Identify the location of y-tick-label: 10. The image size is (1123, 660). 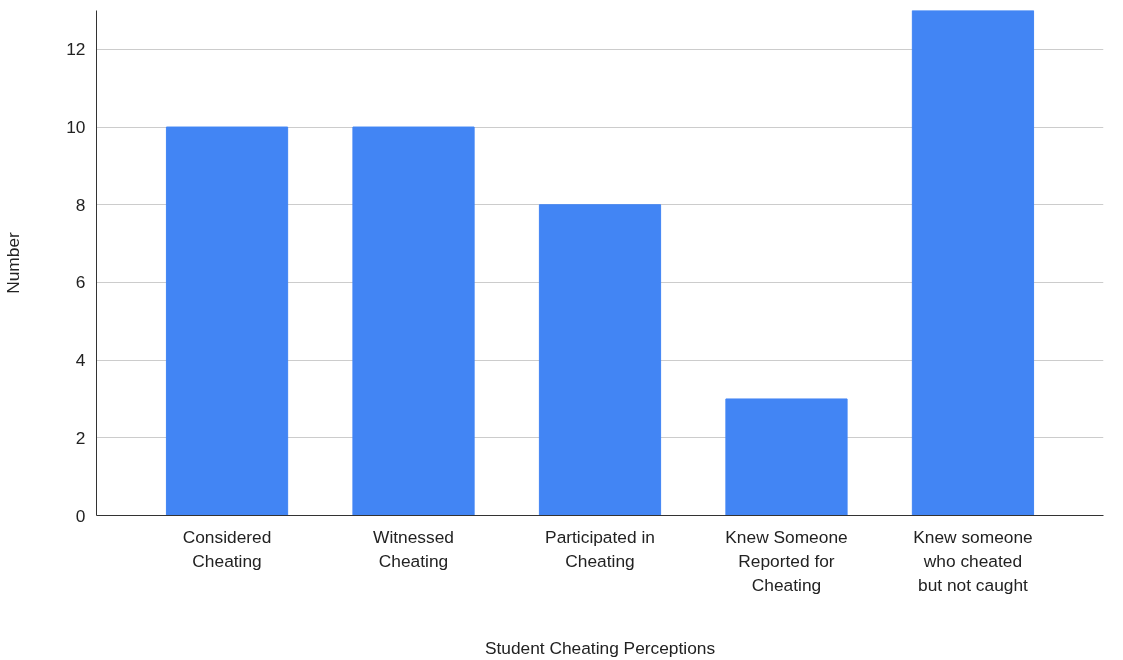
(76, 127).